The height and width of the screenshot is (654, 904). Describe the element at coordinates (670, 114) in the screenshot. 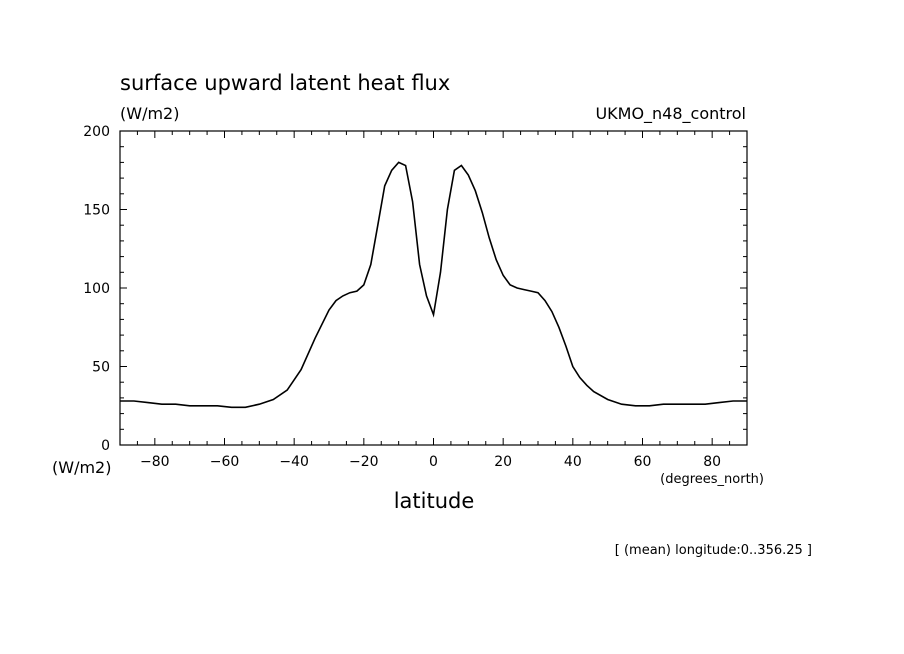

I see `model-label: UKMO_n48_control` at that location.